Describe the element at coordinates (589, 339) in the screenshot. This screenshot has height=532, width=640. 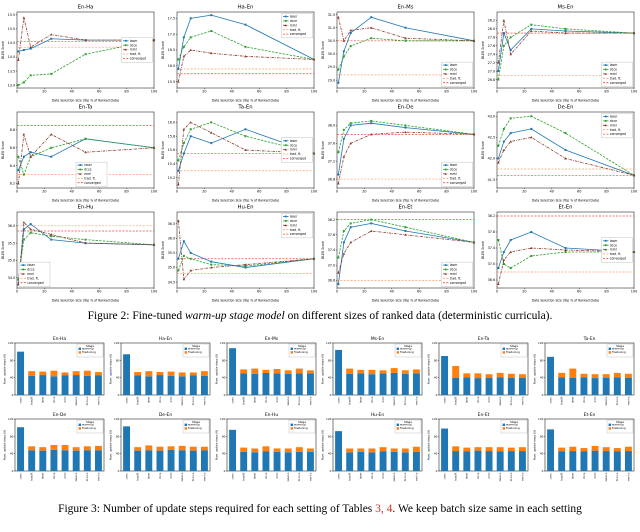
I see `chart-title: Ta-En` at that location.